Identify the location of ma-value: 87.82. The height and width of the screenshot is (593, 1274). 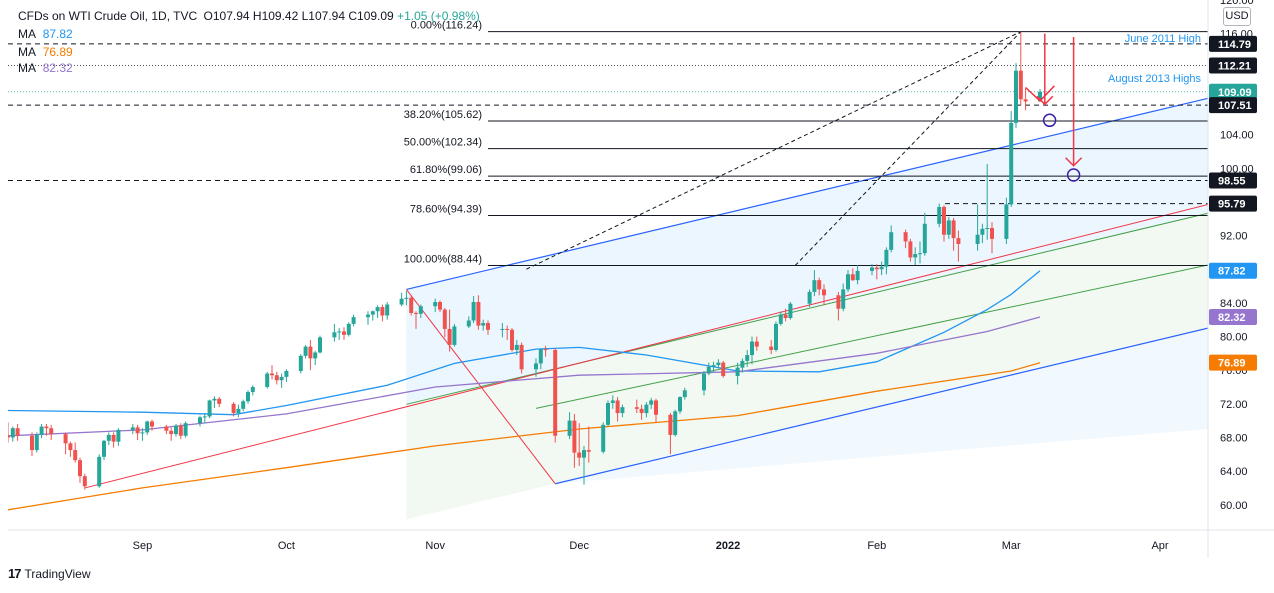
(57, 34).